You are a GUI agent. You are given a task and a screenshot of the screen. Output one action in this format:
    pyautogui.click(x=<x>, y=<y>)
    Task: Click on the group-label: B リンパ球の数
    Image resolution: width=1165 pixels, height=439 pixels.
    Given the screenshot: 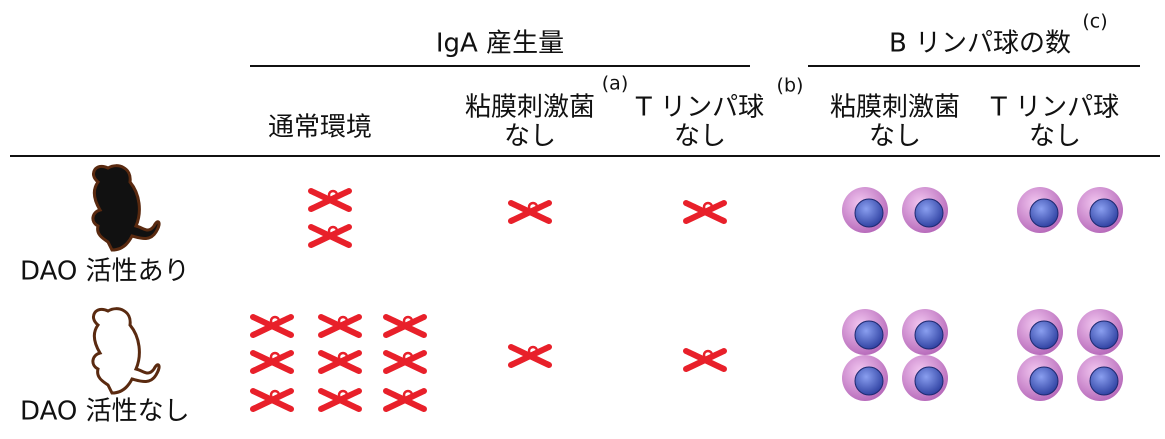 What is the action you would take?
    pyautogui.click(x=980, y=44)
    